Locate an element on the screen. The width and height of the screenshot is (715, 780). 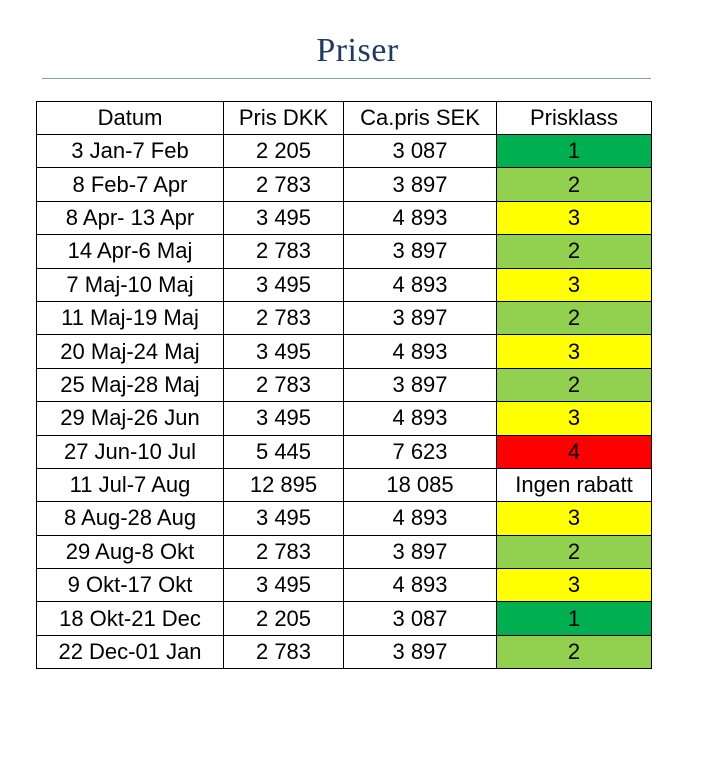
cell-datum: 11 Maj-19 Maj is located at coordinates (130, 318).